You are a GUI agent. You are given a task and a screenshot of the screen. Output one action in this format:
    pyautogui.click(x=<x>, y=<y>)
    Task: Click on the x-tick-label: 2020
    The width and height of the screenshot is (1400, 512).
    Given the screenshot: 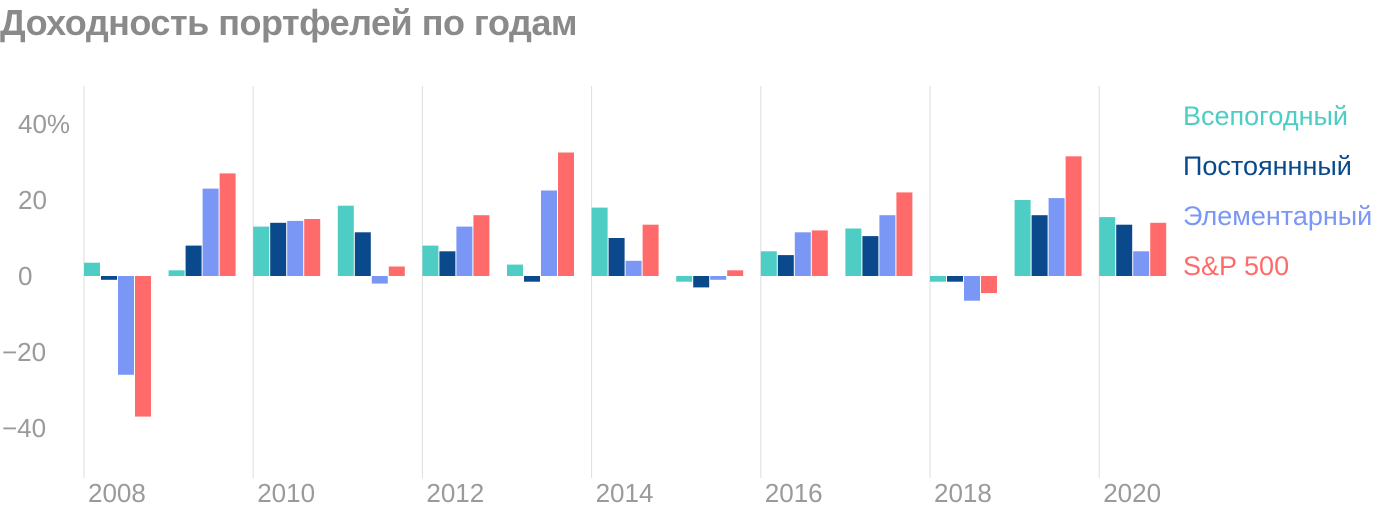 What is the action you would take?
    pyautogui.click(x=1132, y=493)
    